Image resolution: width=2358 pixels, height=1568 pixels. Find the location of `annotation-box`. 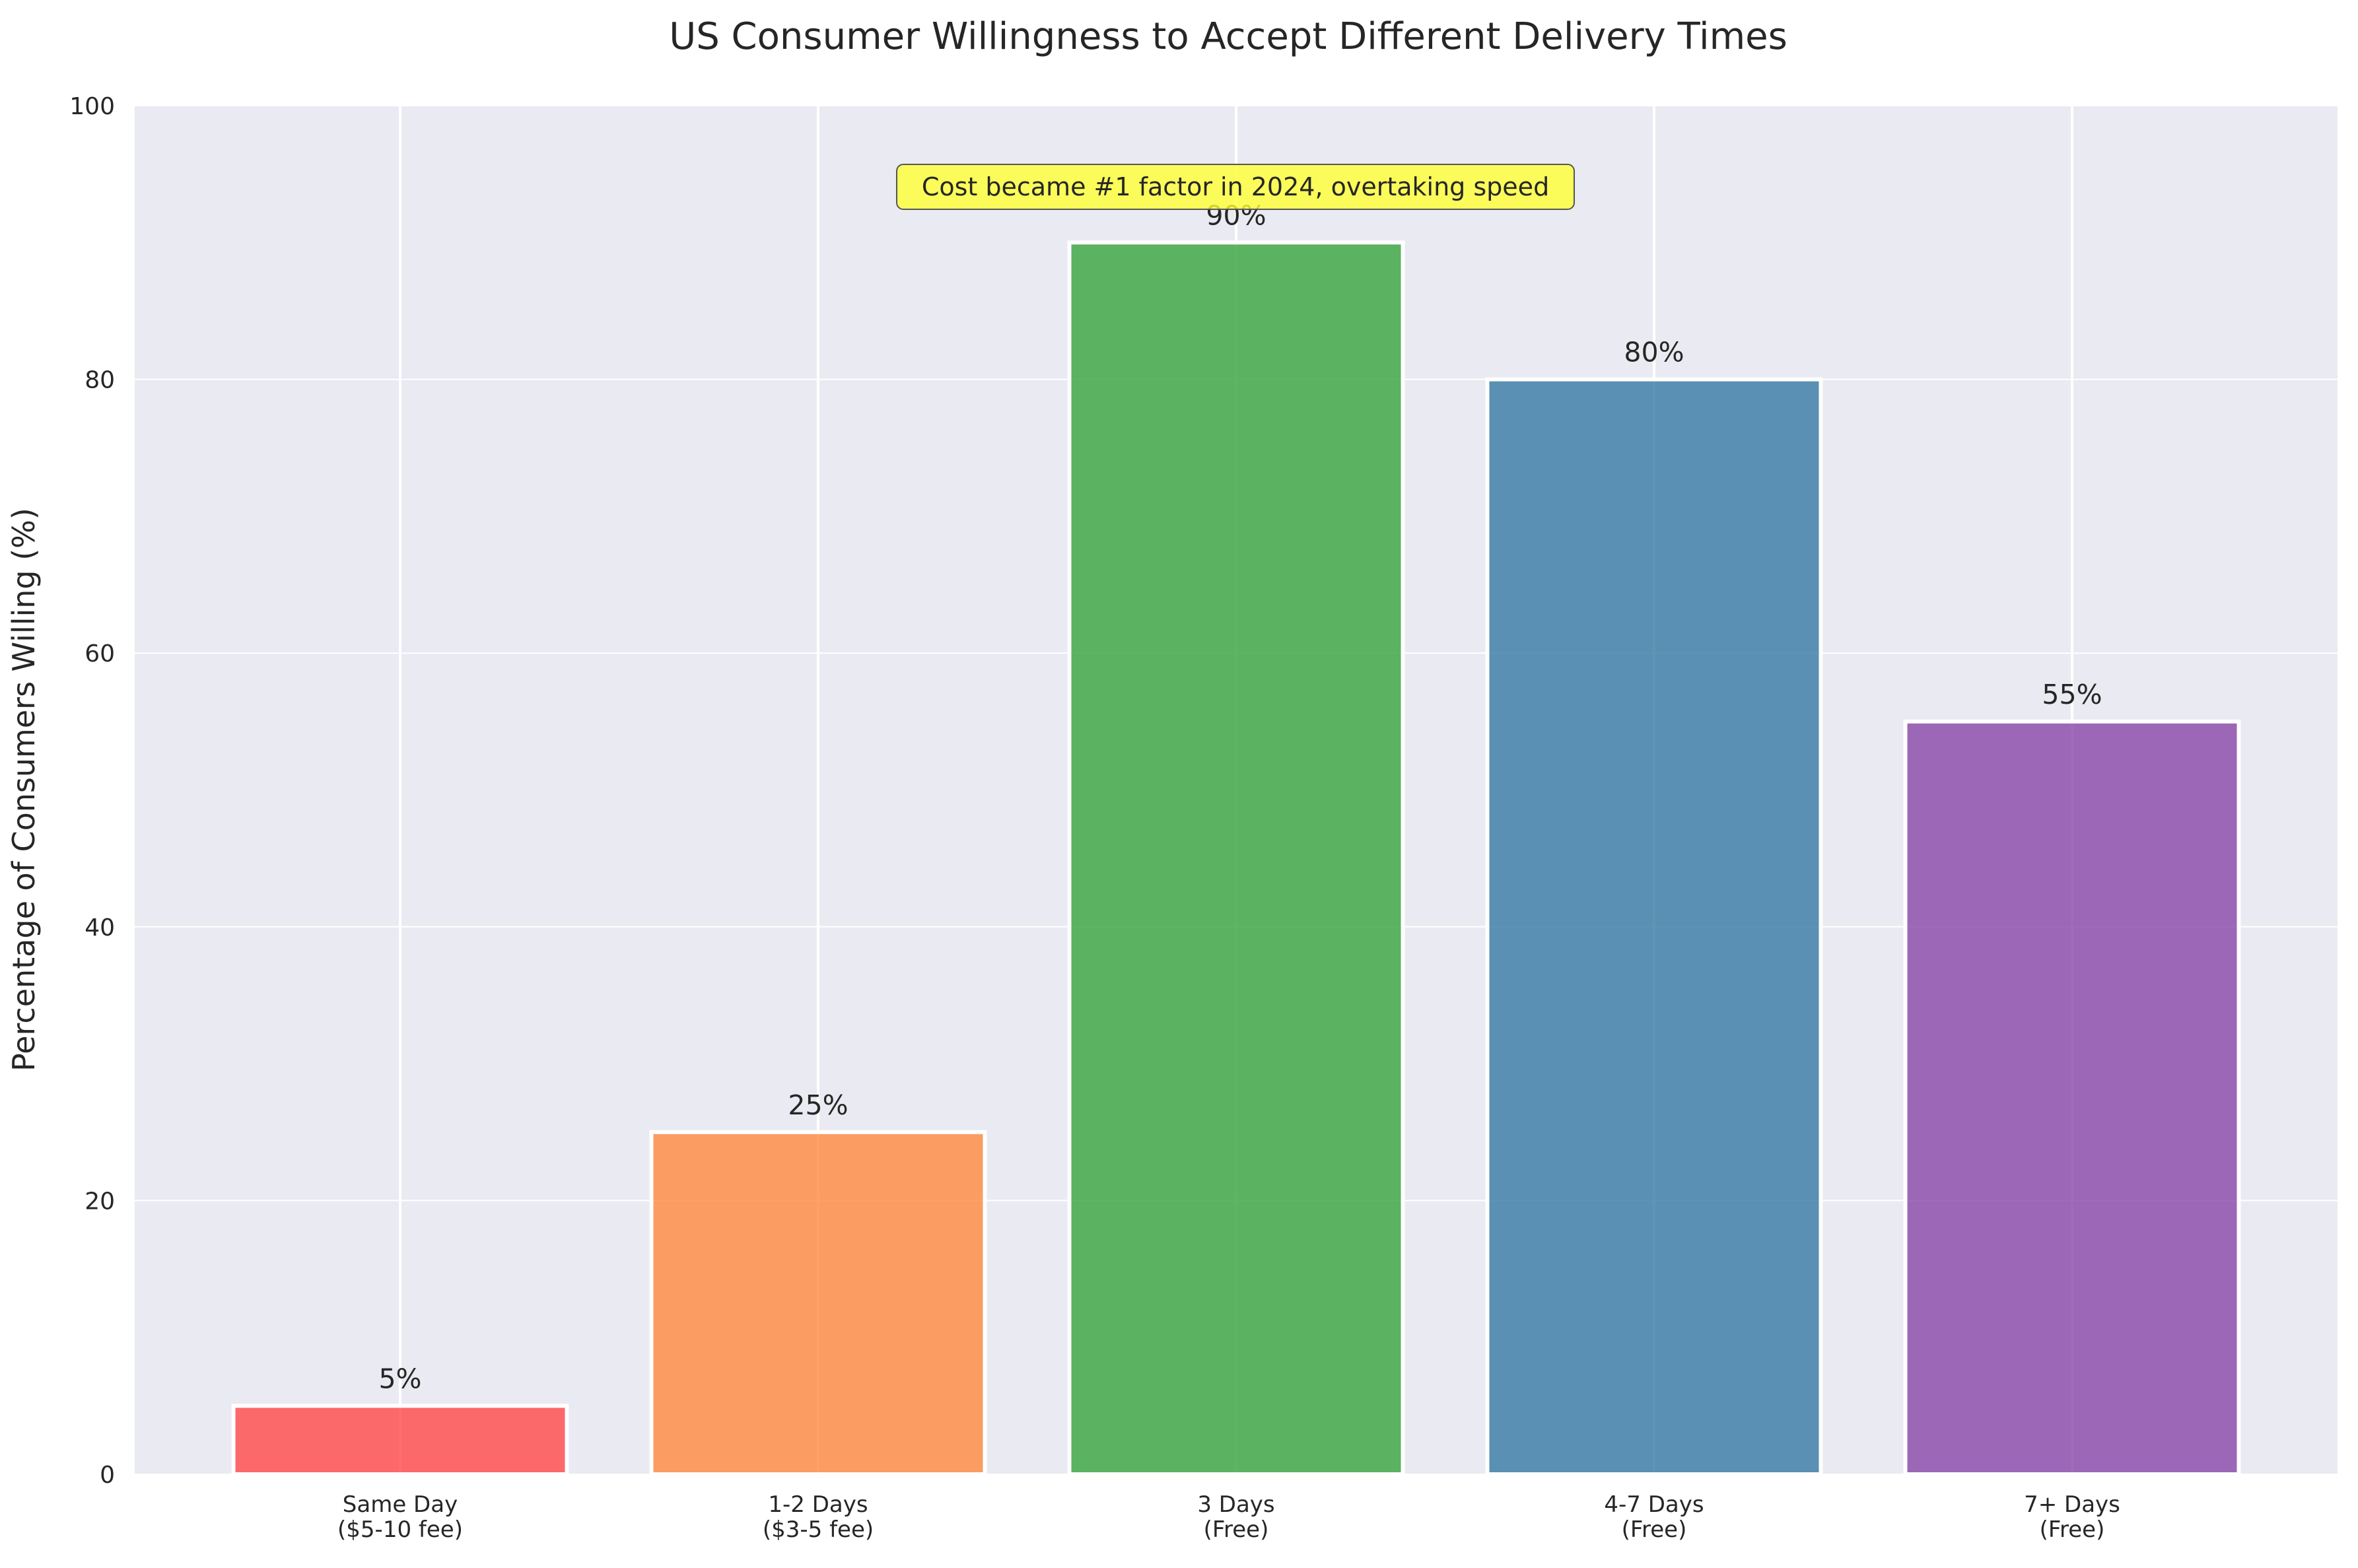

annotation-box is located at coordinates (1235, 187).